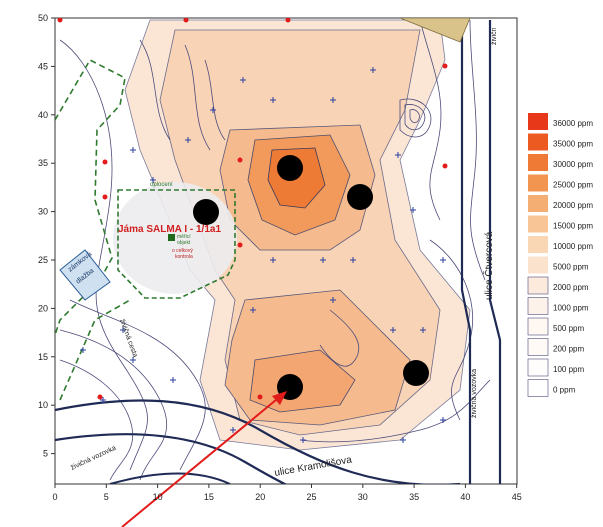 The width and height of the screenshot is (603, 527). What do you see at coordinates (517, 497) in the screenshot?
I see `x-tick-label: 45` at bounding box center [517, 497].